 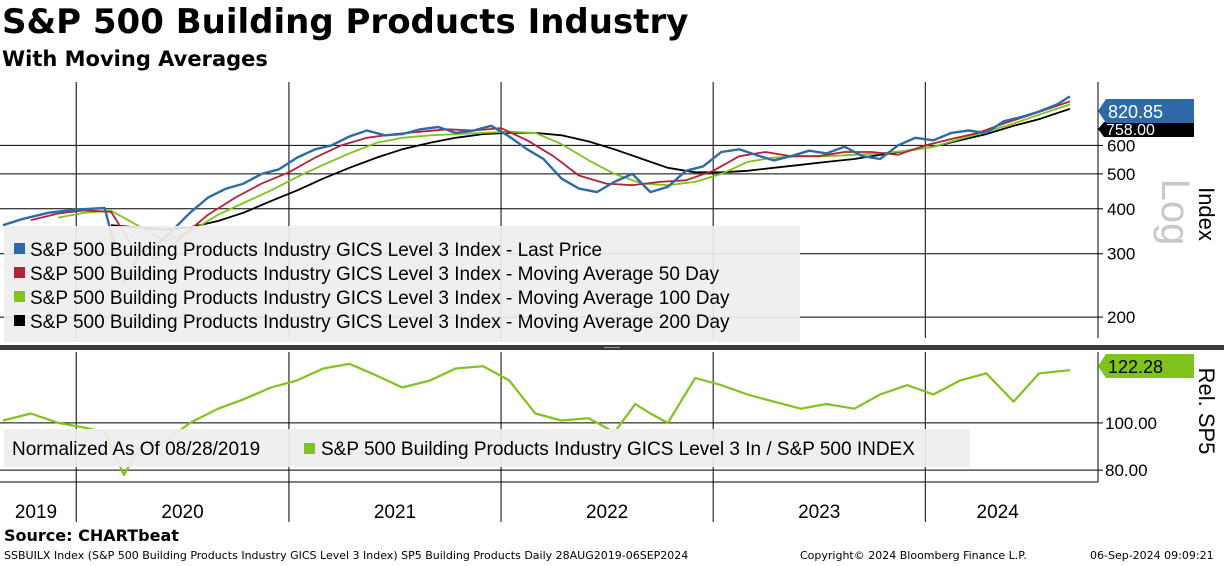 What do you see at coordinates (1121, 254) in the screenshot?
I see `upper-tick-label-300: 300` at bounding box center [1121, 254].